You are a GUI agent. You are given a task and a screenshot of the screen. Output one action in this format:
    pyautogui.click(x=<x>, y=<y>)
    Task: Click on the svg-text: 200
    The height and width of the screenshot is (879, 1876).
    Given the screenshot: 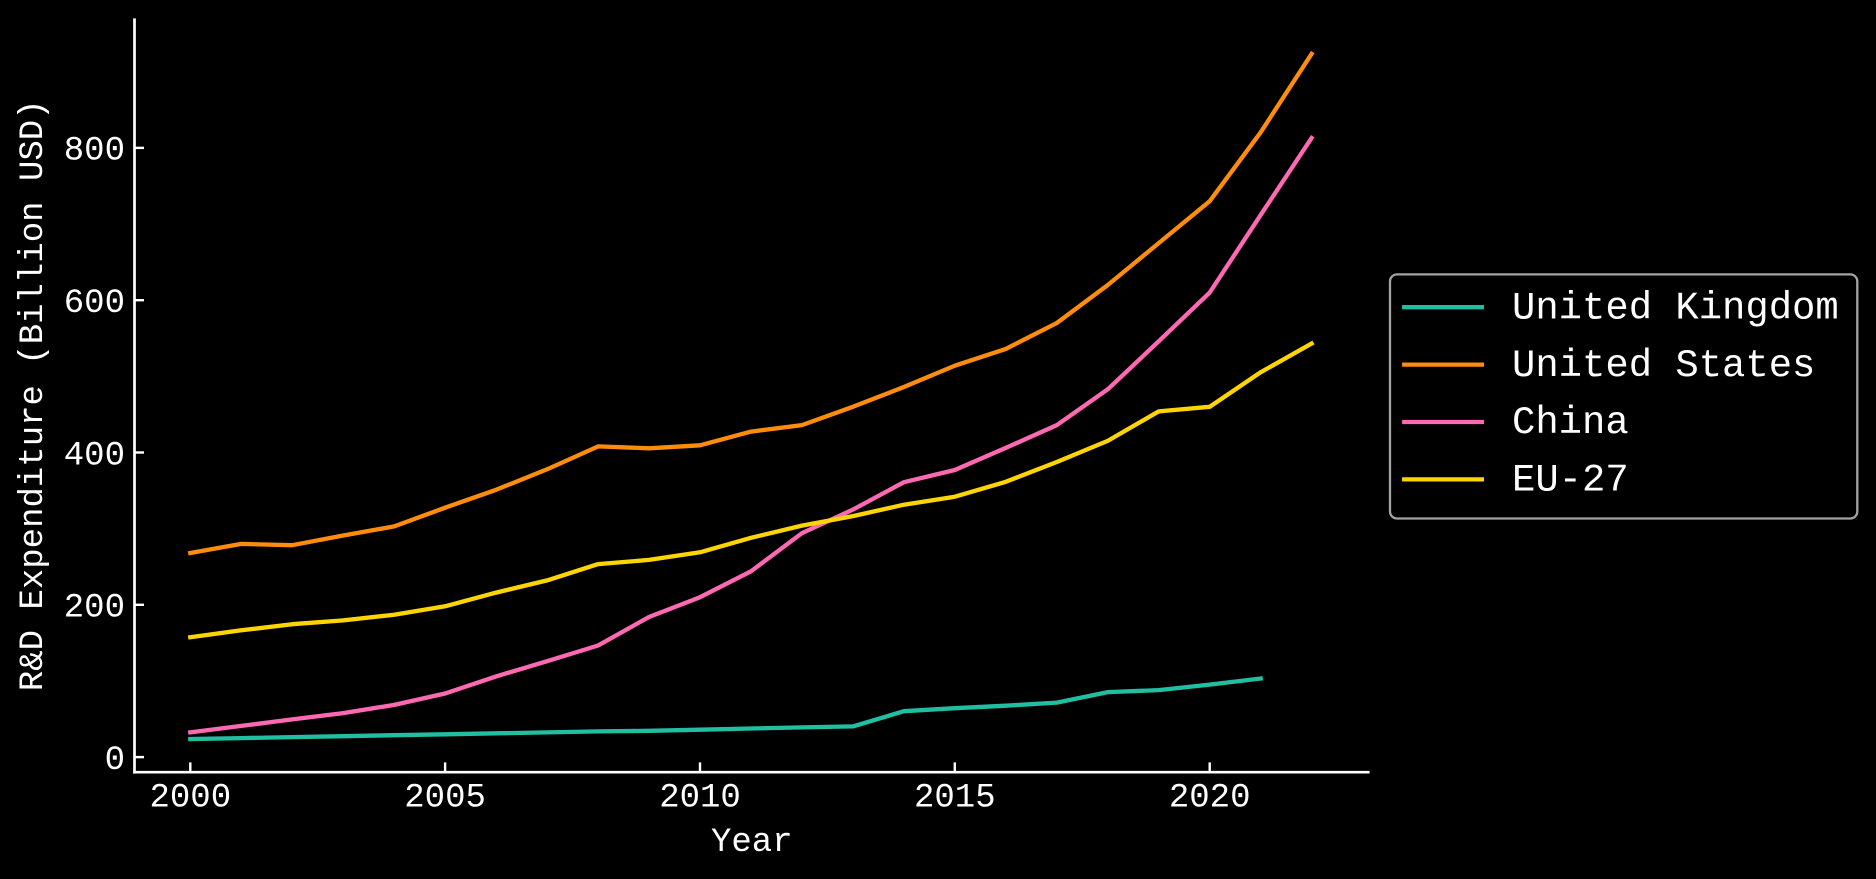 What is the action you would take?
    pyautogui.click(x=94, y=609)
    